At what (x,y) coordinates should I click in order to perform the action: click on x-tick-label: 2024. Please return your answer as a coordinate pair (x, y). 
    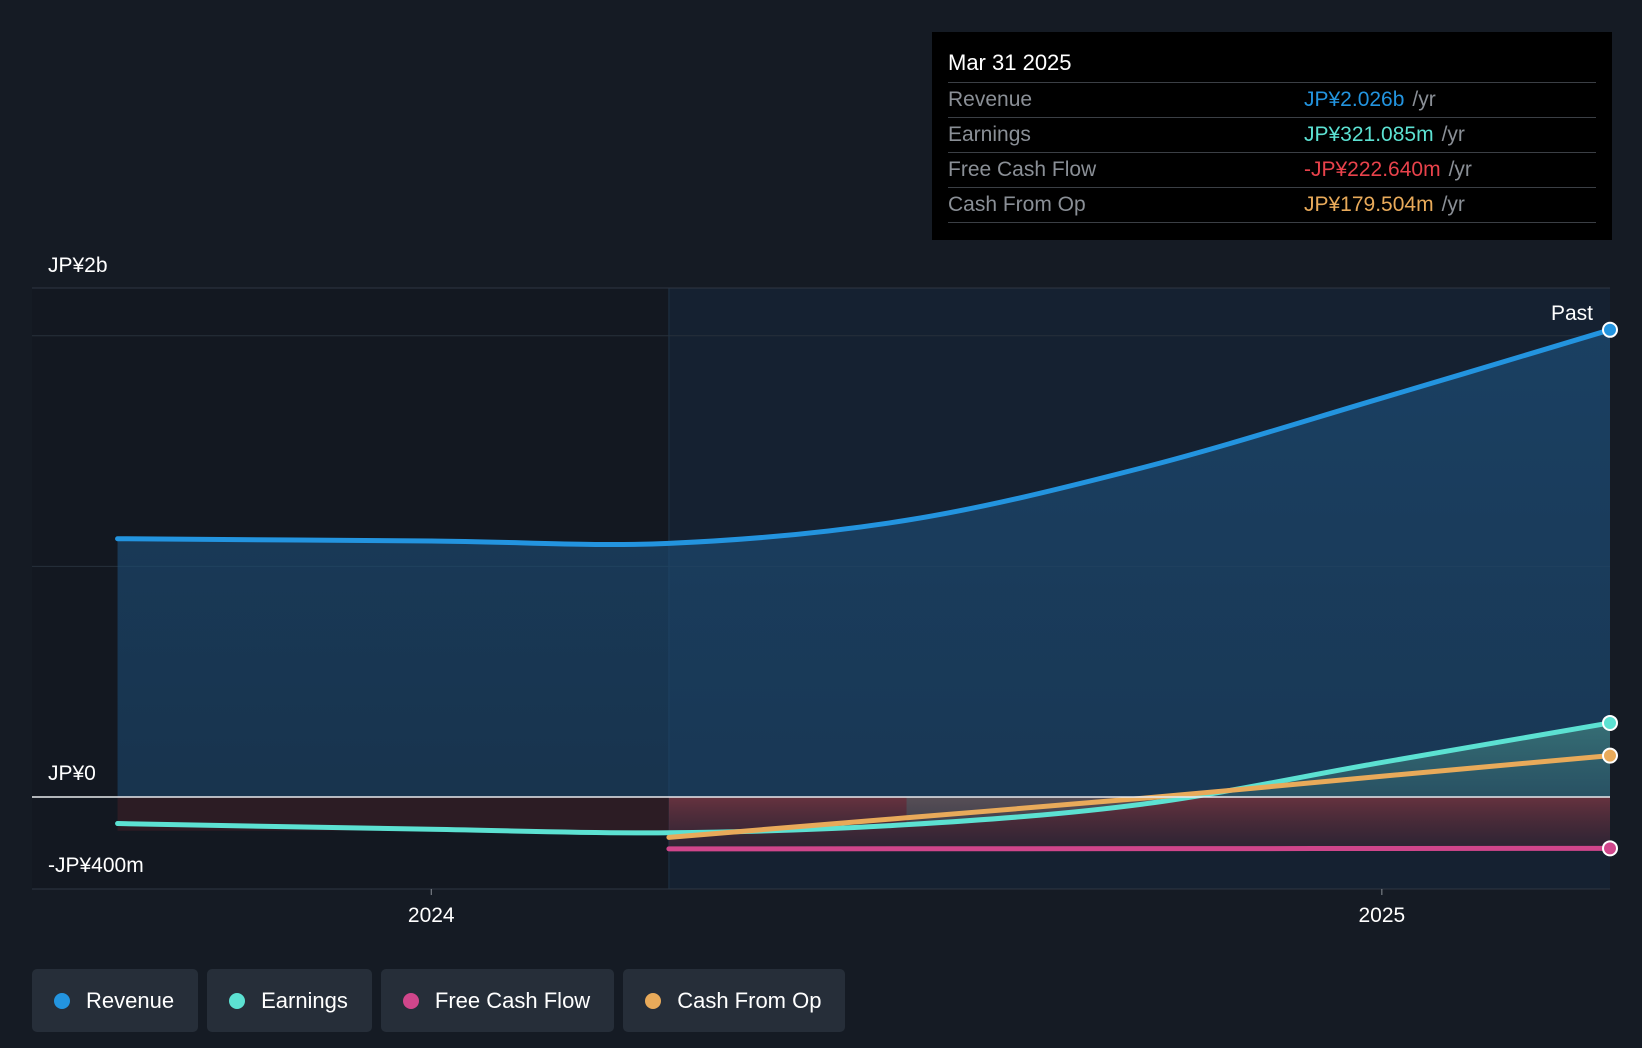
    Looking at the image, I should click on (431, 915).